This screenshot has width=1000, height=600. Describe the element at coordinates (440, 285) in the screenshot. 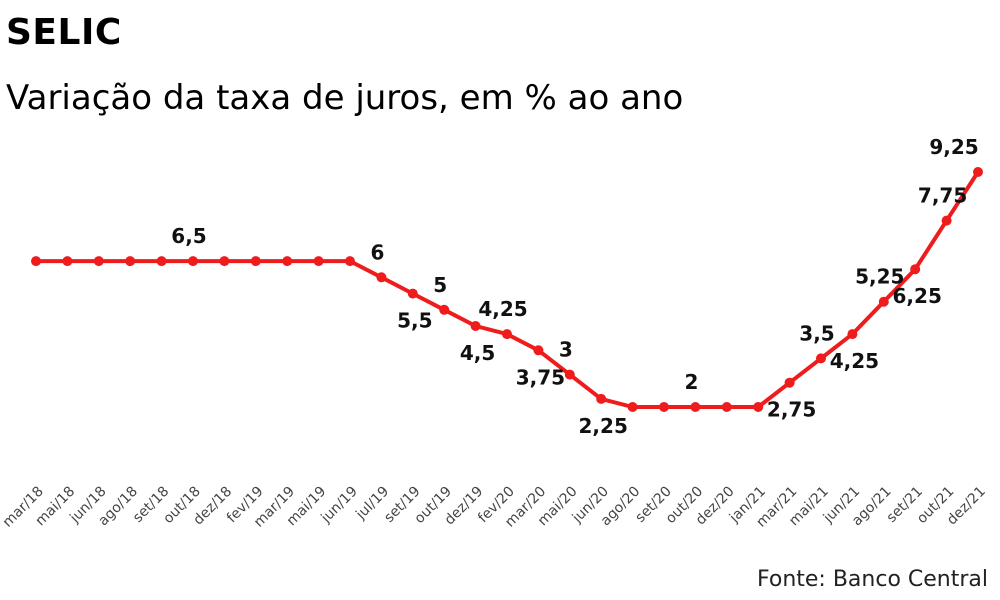

I see `data-label: 5` at that location.